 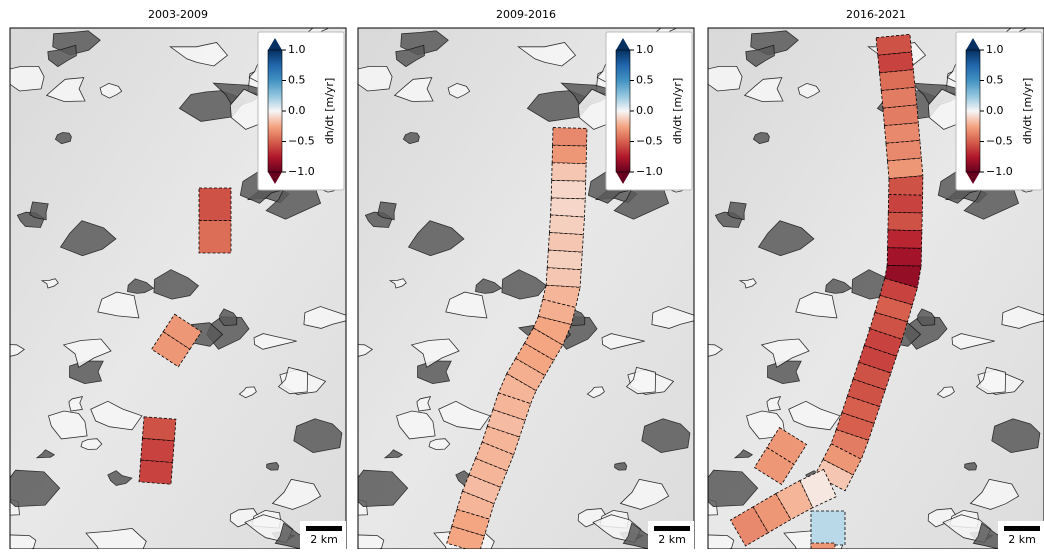 What do you see at coordinates (876, 14) in the screenshot?
I see `panel-title: 2016-2021` at bounding box center [876, 14].